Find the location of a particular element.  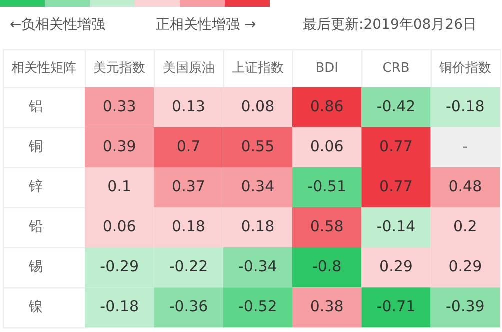

data-label: 0.48 is located at coordinates (465, 186).